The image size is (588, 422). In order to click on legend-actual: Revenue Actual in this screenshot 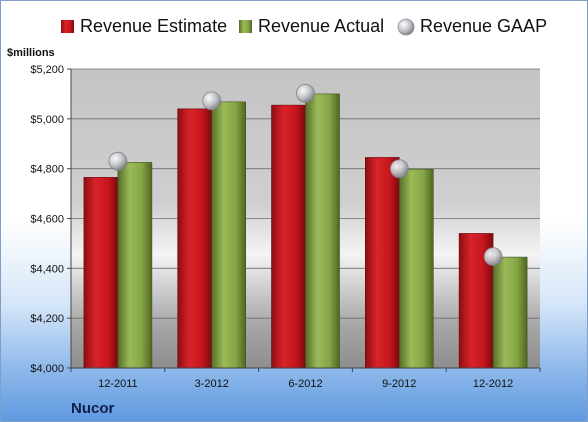, I will do `click(311, 26)`.